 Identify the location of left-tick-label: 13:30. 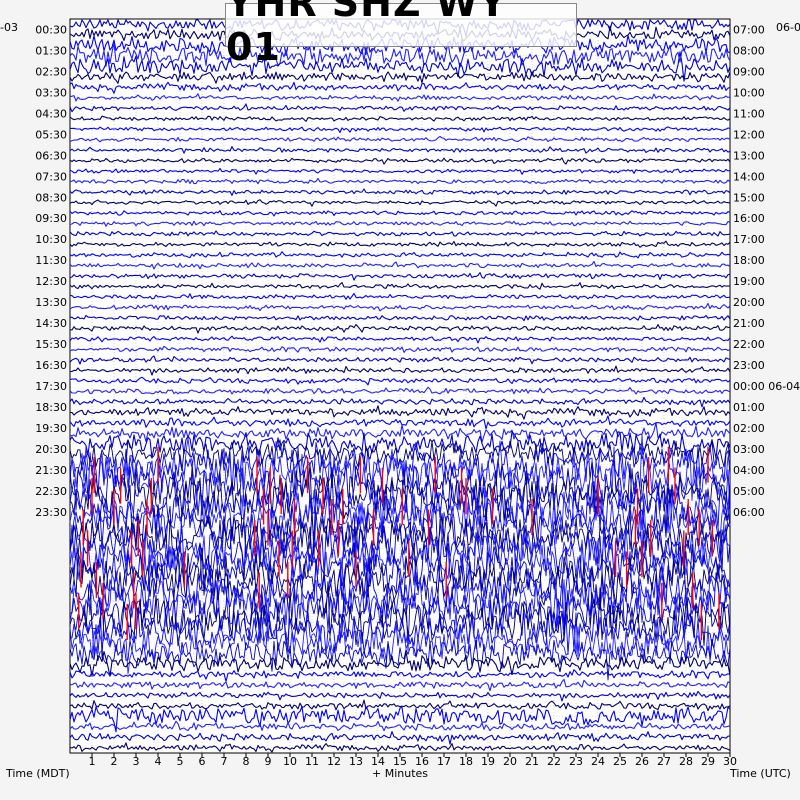
(51, 302).